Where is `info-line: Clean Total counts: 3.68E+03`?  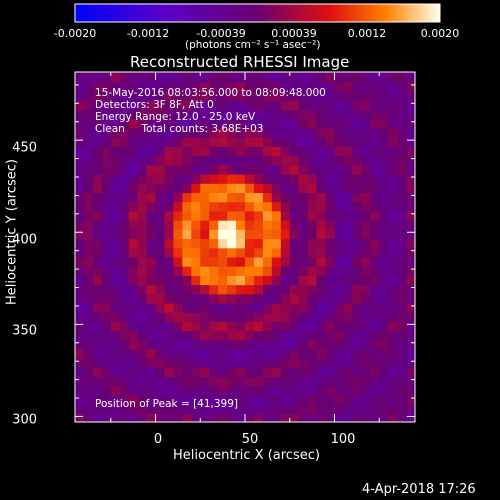 info-line: Clean Total counts: 3.68E+03 is located at coordinates (179, 129).